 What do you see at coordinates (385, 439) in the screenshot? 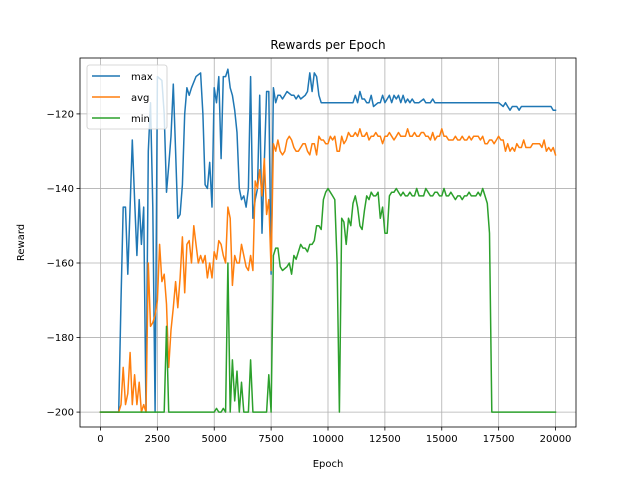
I see `x-tick-label: 12500` at bounding box center [385, 439].